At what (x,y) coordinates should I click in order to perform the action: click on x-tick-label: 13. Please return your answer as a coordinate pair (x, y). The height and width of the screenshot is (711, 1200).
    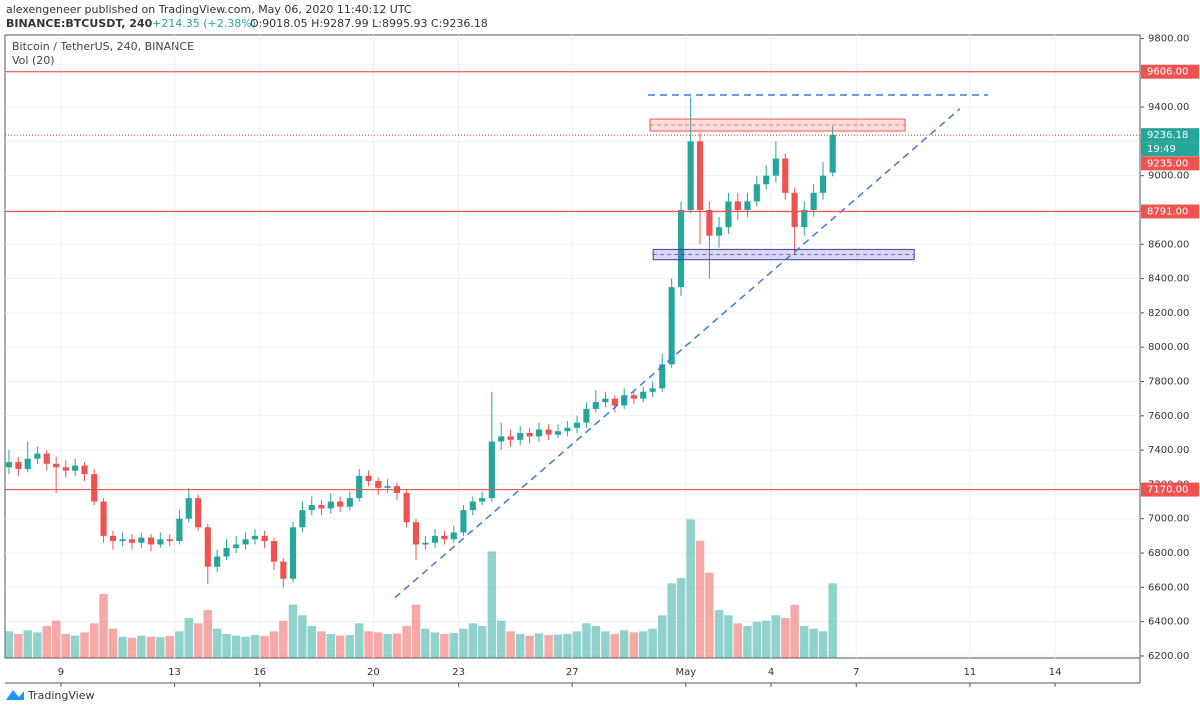
    Looking at the image, I should click on (174, 672).